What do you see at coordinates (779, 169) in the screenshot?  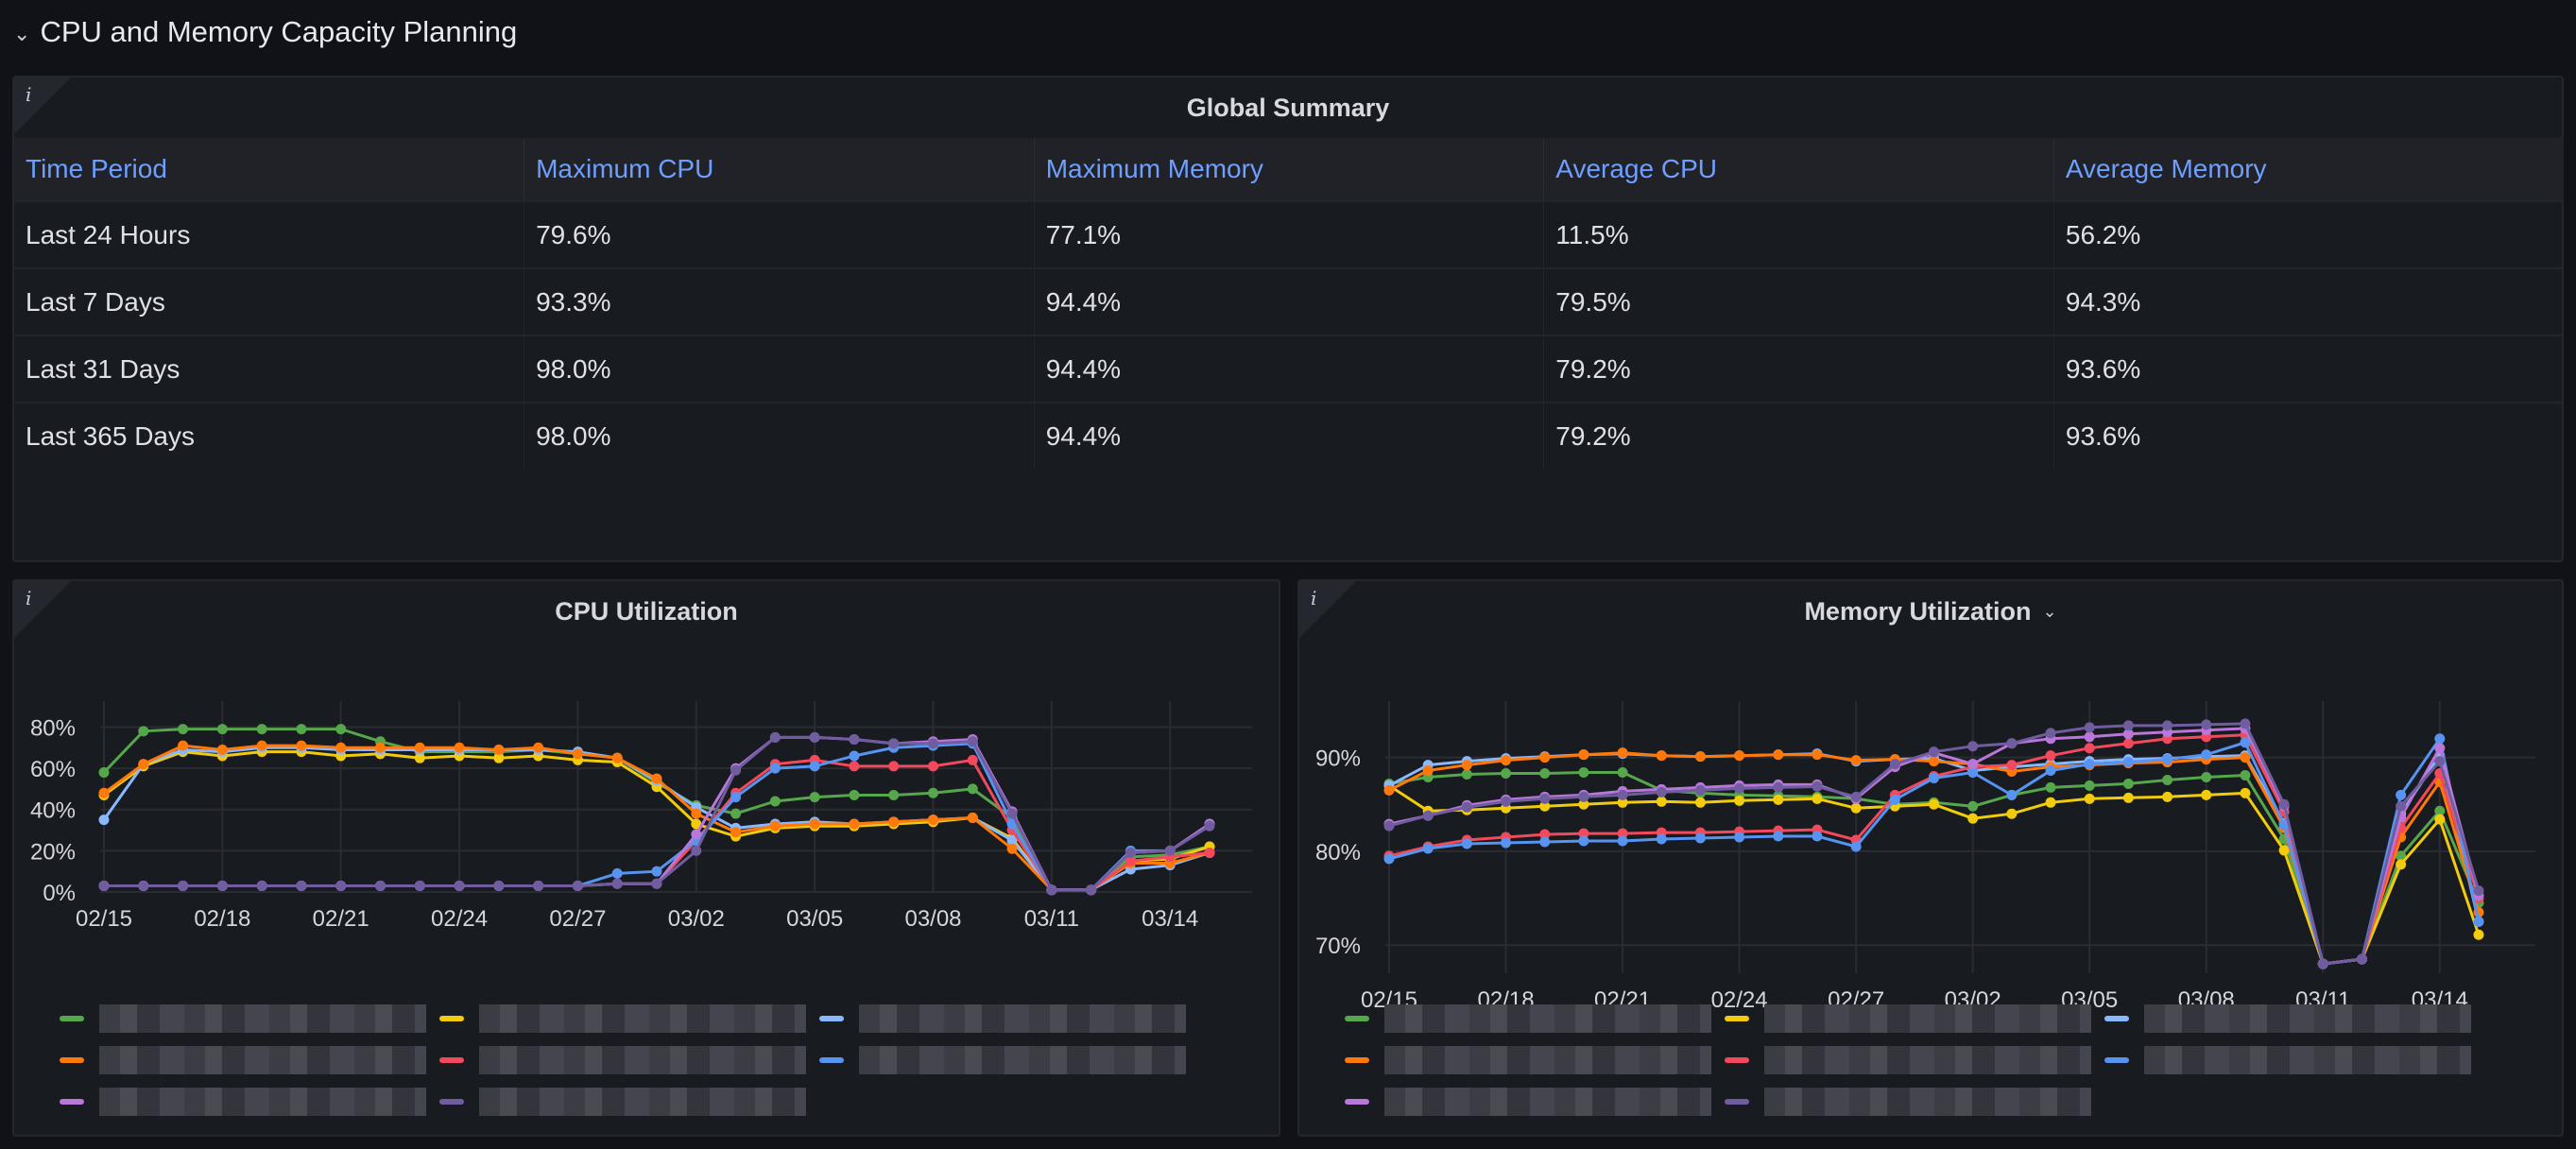 I see `column-header: Maximum CPU` at bounding box center [779, 169].